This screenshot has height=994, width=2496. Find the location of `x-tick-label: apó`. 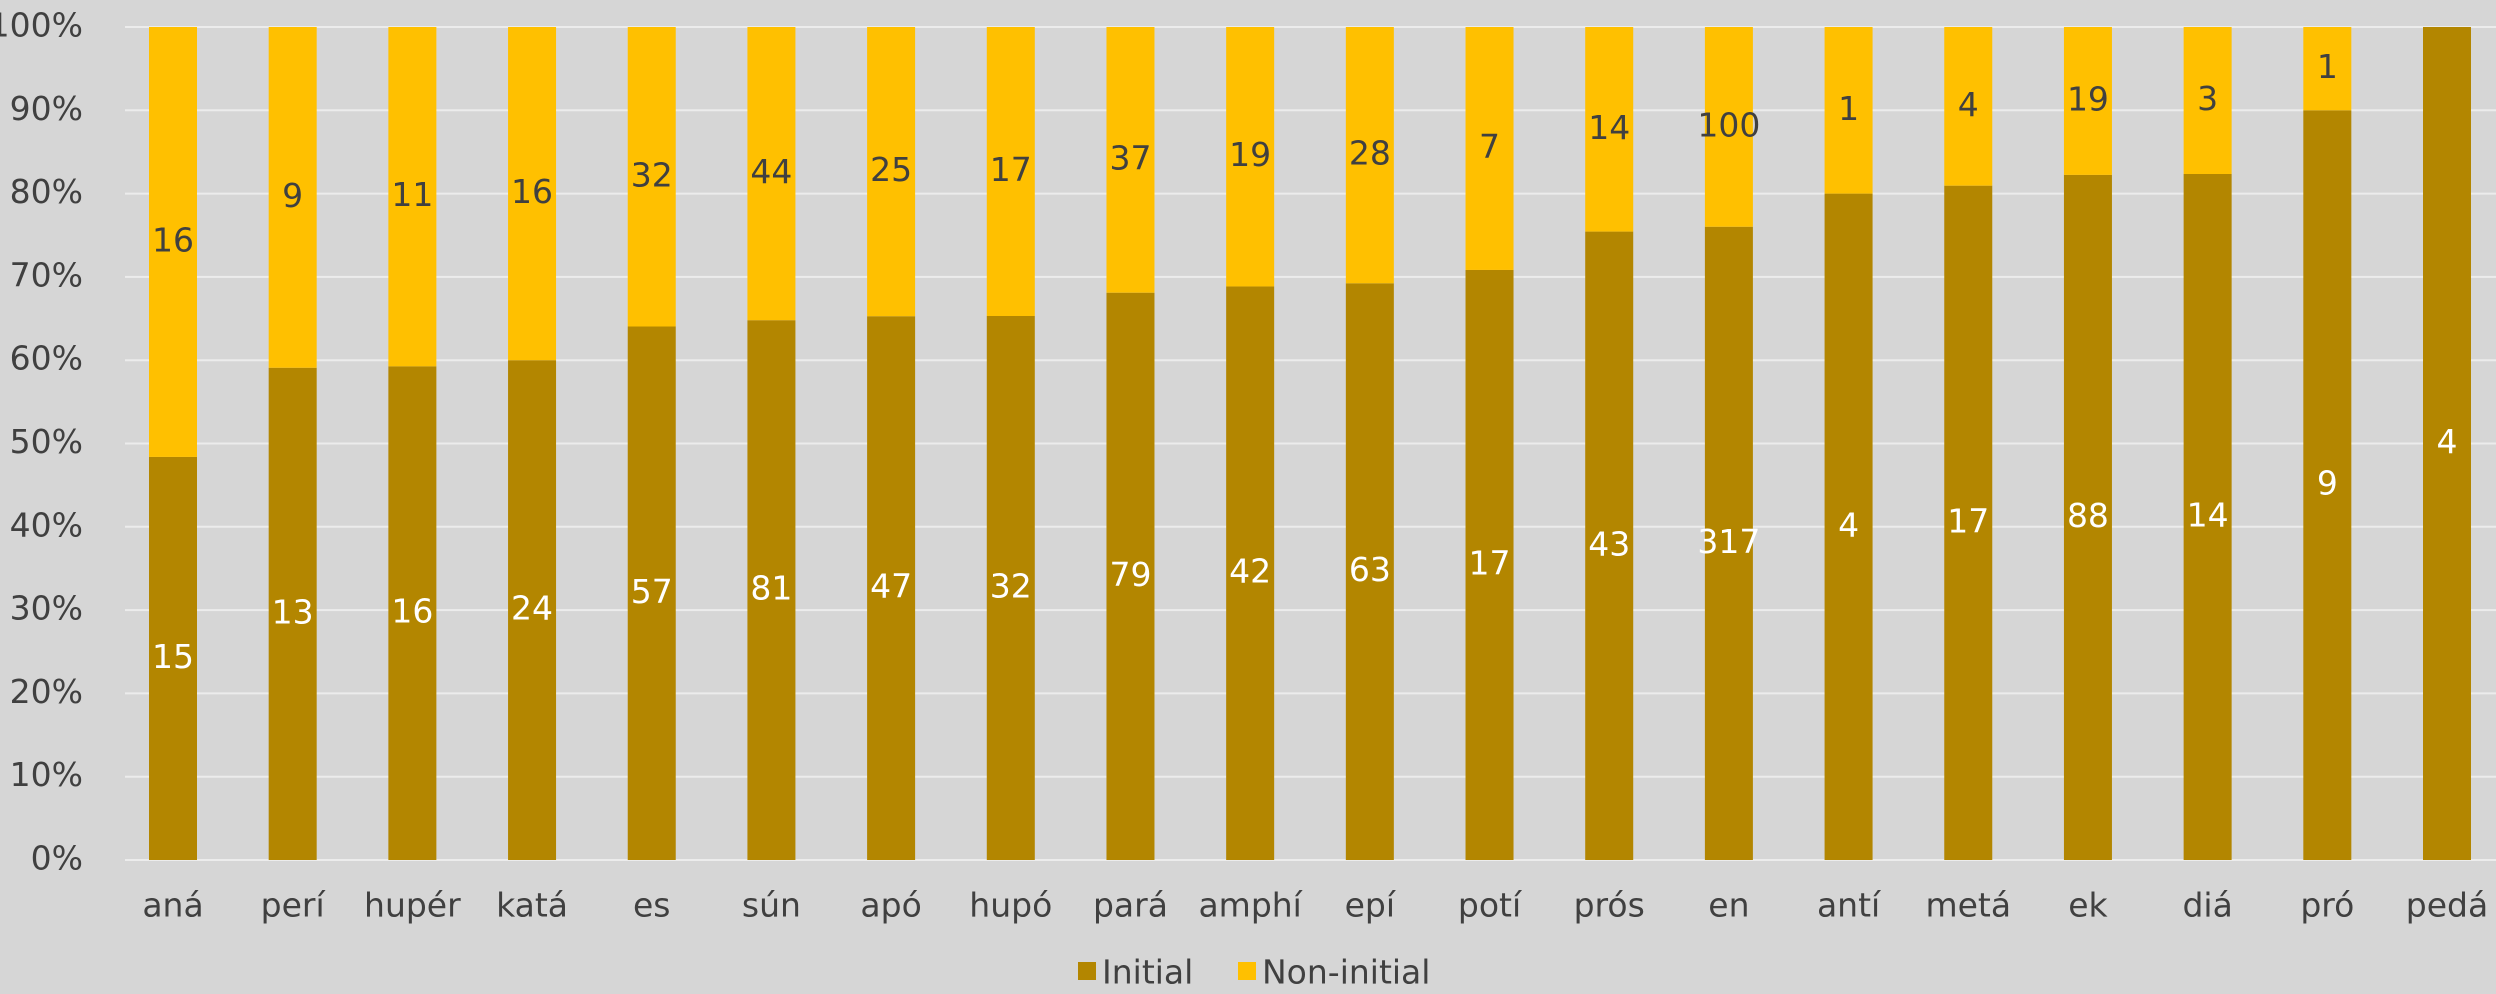

x-tick-label: apó is located at coordinates (890, 905).